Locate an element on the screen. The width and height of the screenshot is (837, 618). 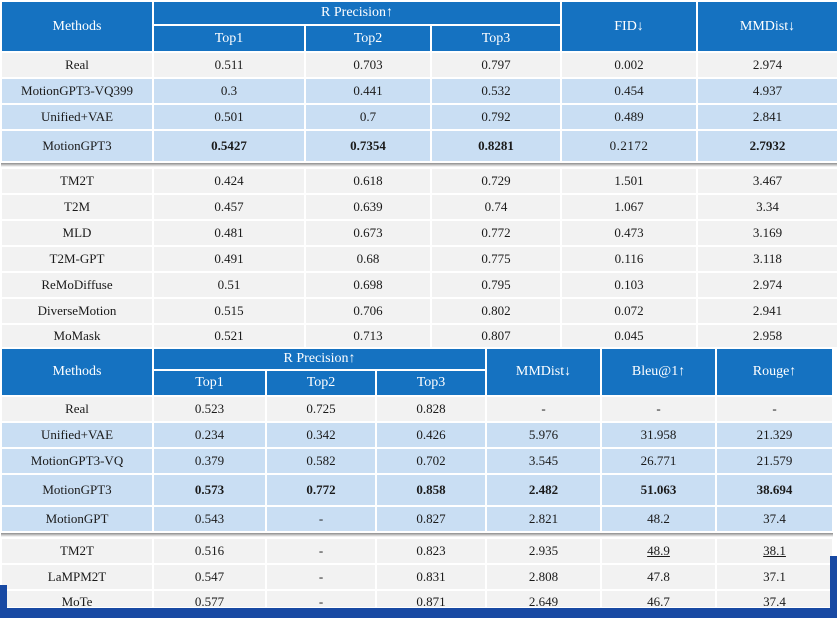
value-cell: 0.772 is located at coordinates (321, 490).